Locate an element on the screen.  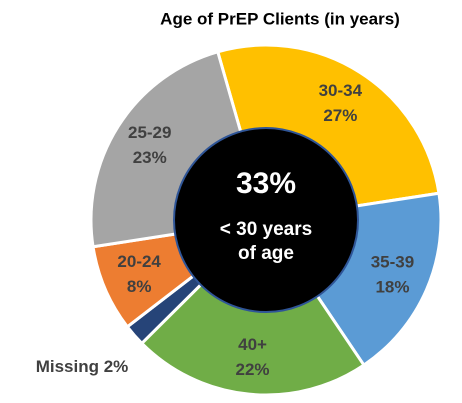
category-label: 40+ is located at coordinates (252, 344).